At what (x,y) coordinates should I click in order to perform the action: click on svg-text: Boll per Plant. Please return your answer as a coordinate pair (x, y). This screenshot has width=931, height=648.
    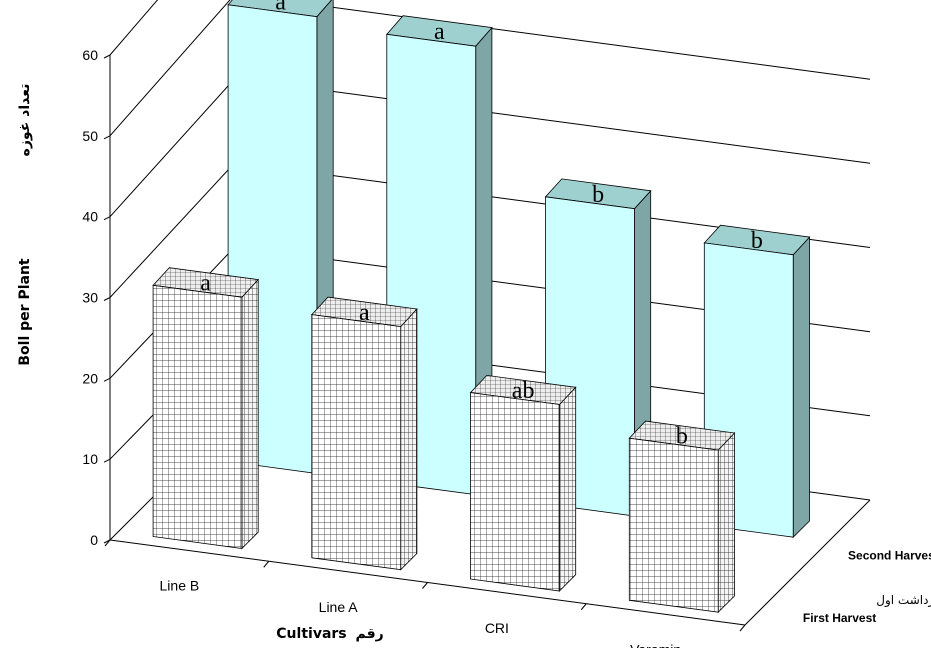
    Looking at the image, I should click on (25, 312).